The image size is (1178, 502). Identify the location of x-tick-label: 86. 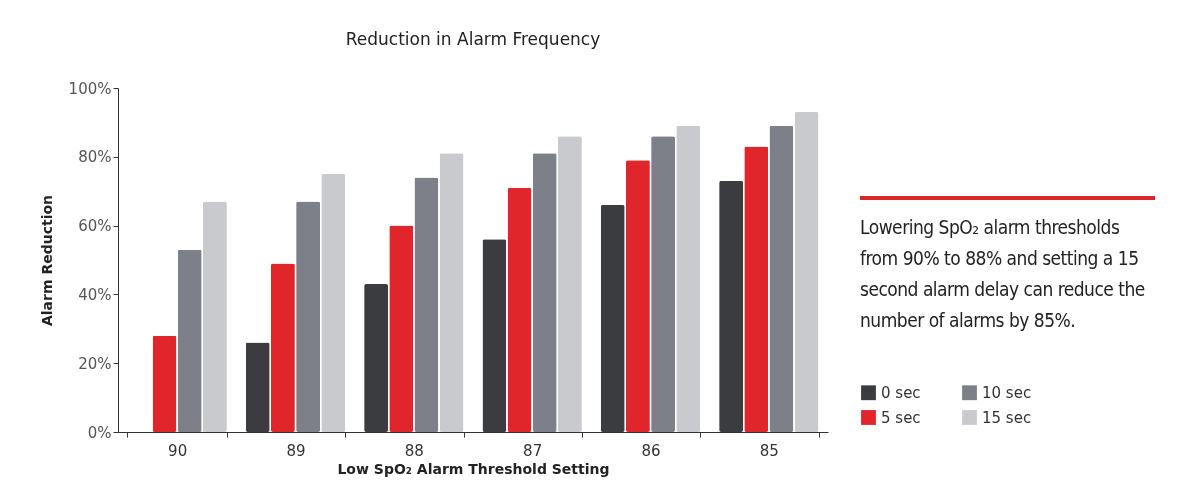
(651, 450).